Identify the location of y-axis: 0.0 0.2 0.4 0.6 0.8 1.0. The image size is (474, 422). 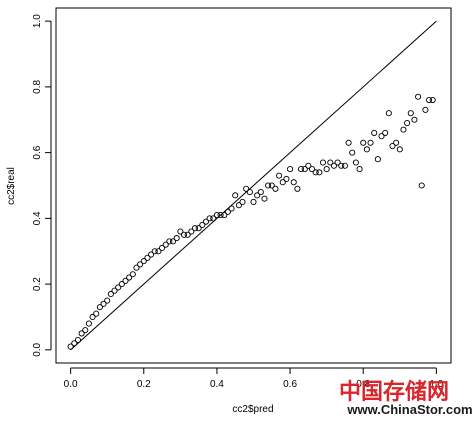
(42, 185).